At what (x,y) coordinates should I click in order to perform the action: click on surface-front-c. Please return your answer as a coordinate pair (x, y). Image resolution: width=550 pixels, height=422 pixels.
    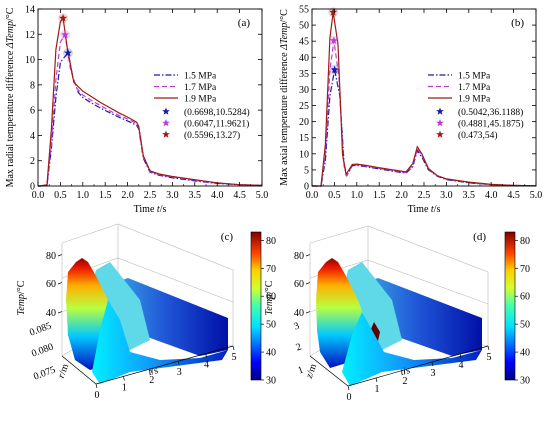
    Looking at the image, I should click on (160, 342).